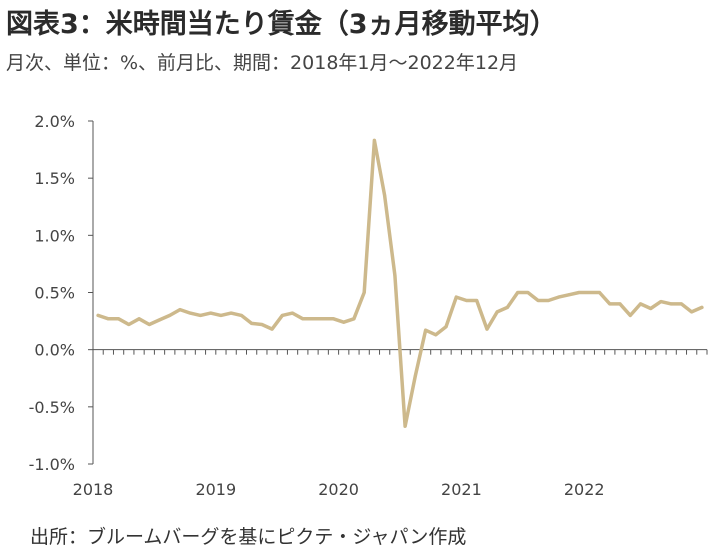  I want to click on y-tick-label: 1.0%, so click(54, 235).